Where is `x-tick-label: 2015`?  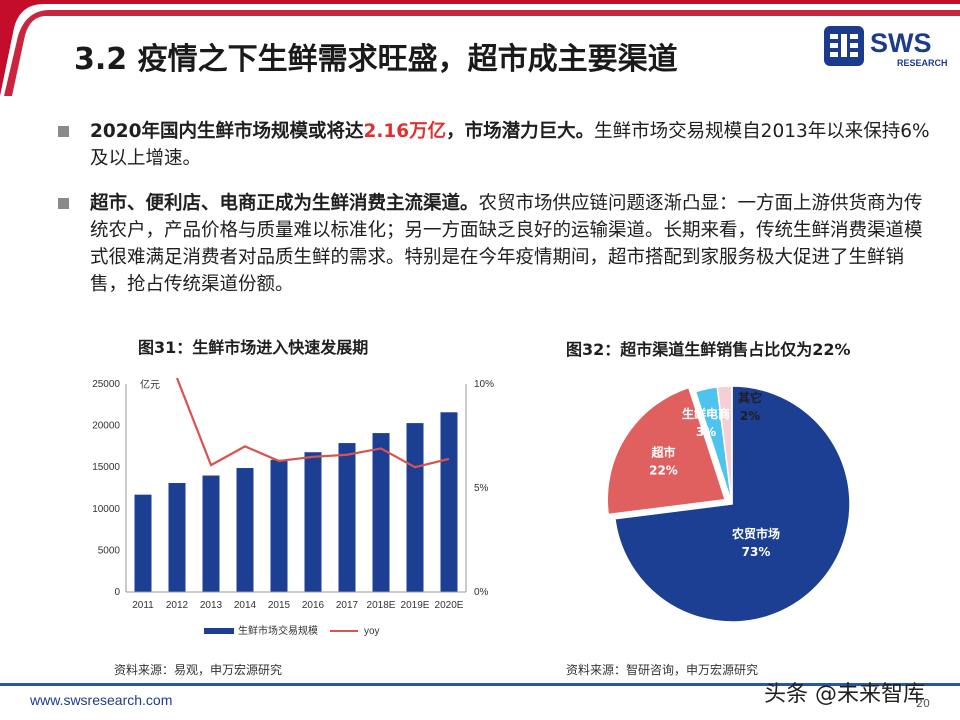 x-tick-label: 2015 is located at coordinates (279, 605).